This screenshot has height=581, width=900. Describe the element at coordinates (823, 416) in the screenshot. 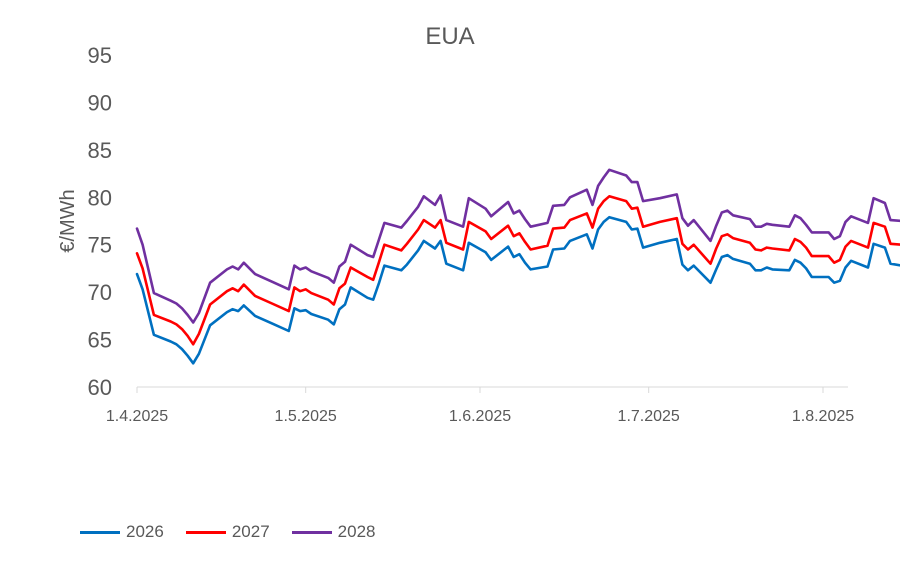

I see `x-tick-label-4: 1.8.2025` at that location.